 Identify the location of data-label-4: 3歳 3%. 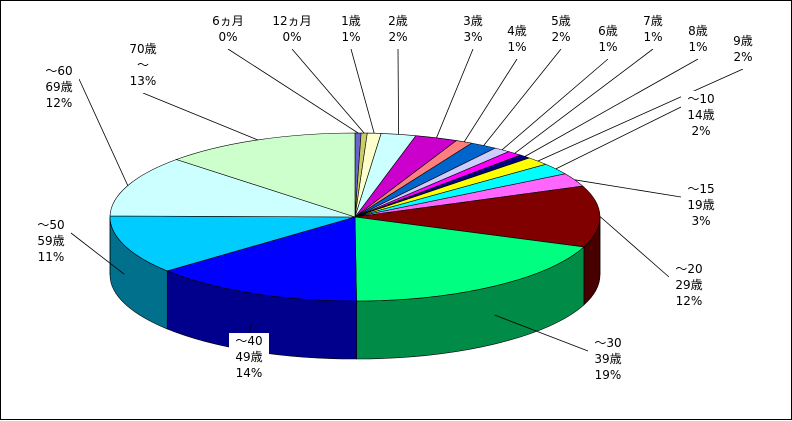
(473, 29).